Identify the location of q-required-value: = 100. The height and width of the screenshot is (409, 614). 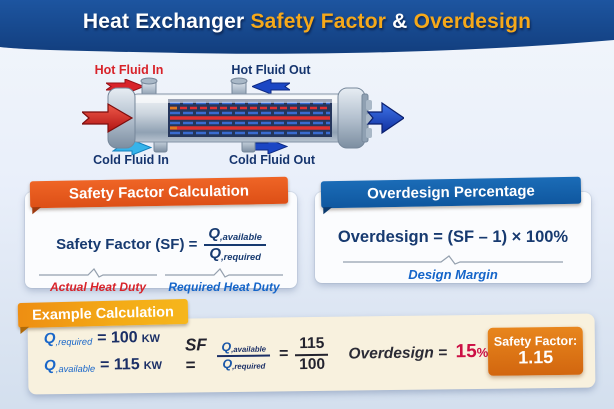
(117, 338).